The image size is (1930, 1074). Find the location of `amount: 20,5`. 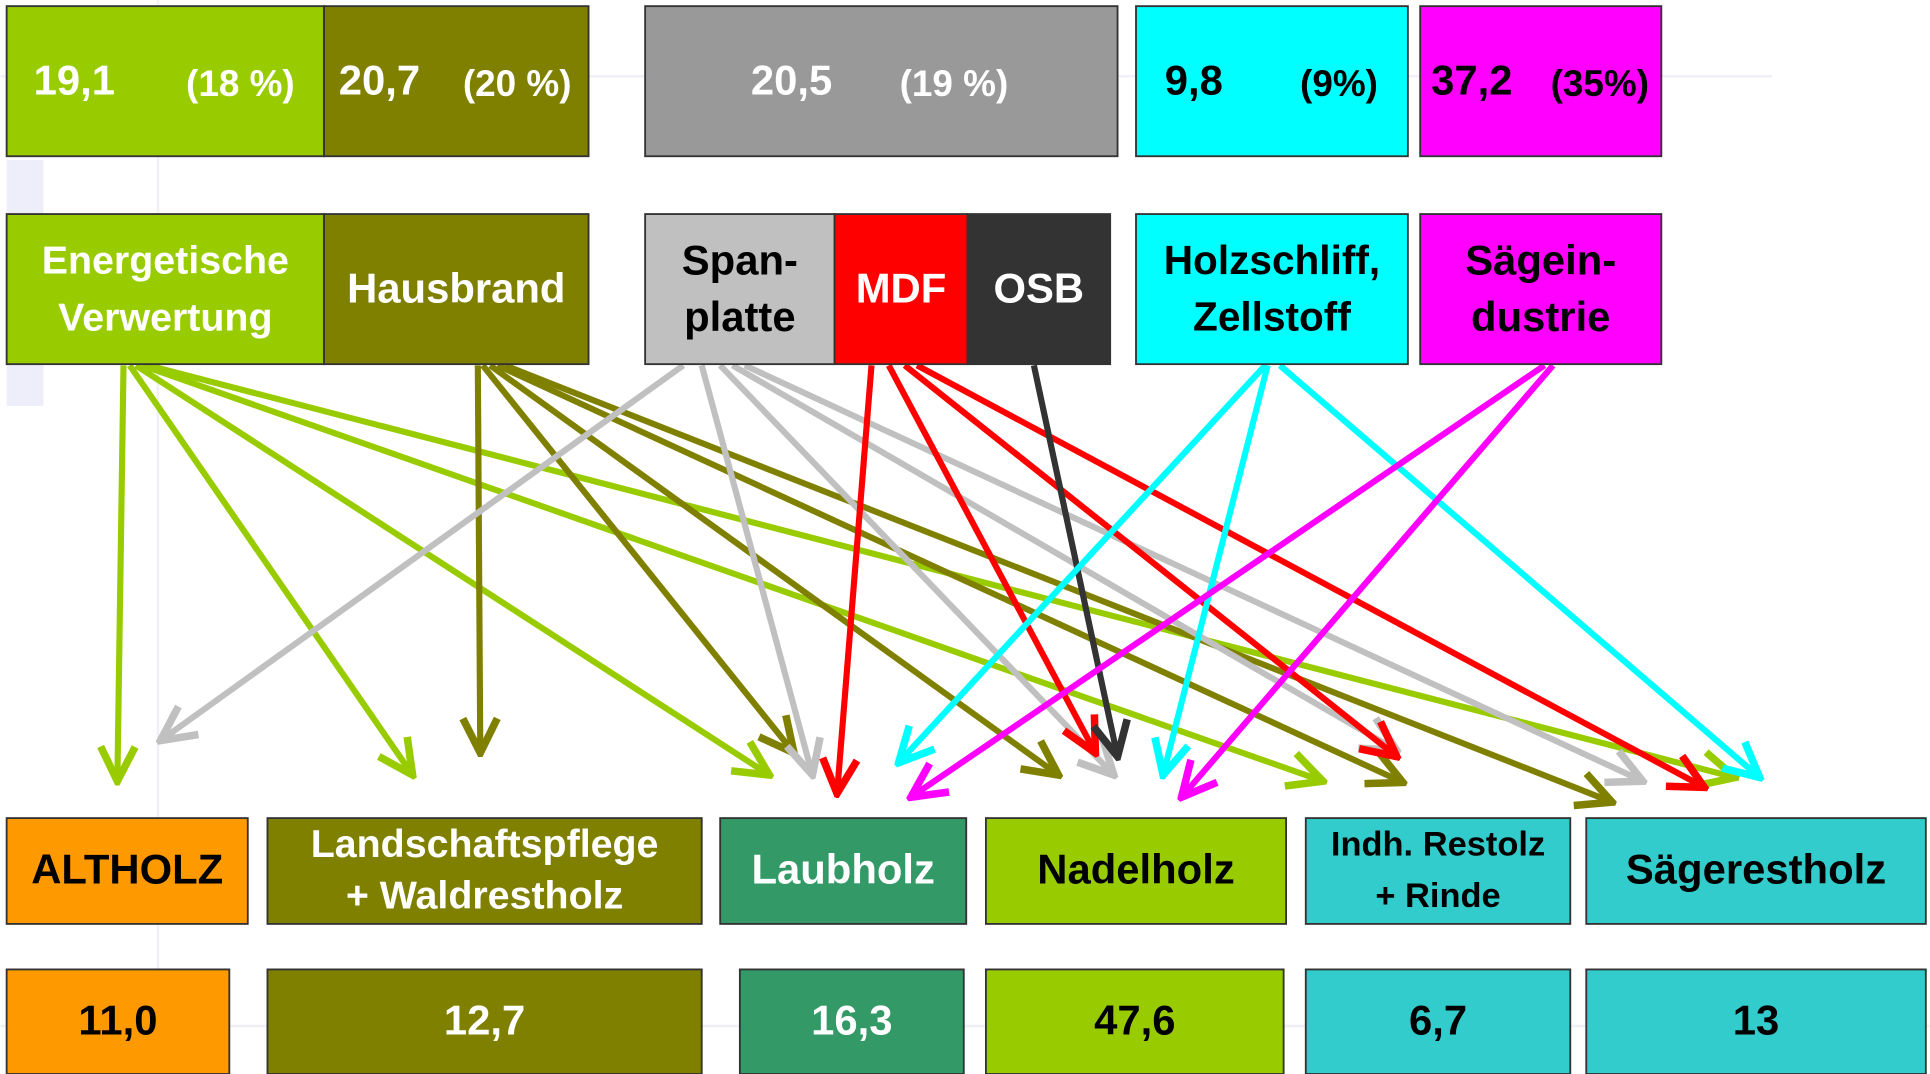

amount: 20,5 is located at coordinates (791, 80).